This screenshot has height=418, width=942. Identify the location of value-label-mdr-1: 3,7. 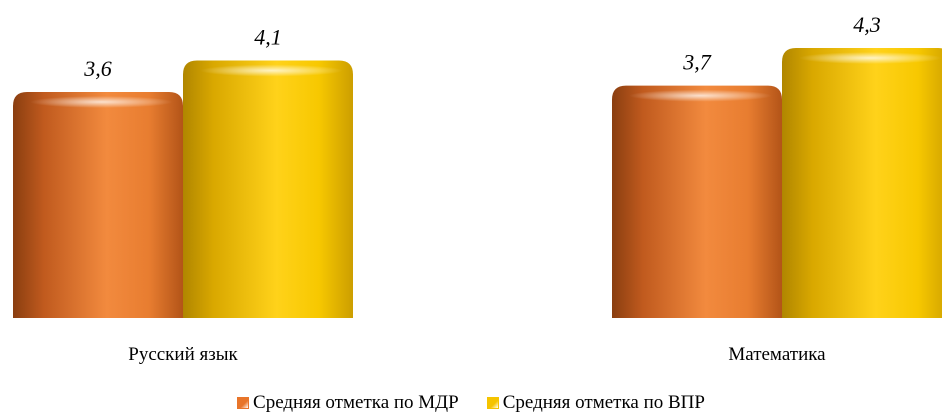
(697, 62).